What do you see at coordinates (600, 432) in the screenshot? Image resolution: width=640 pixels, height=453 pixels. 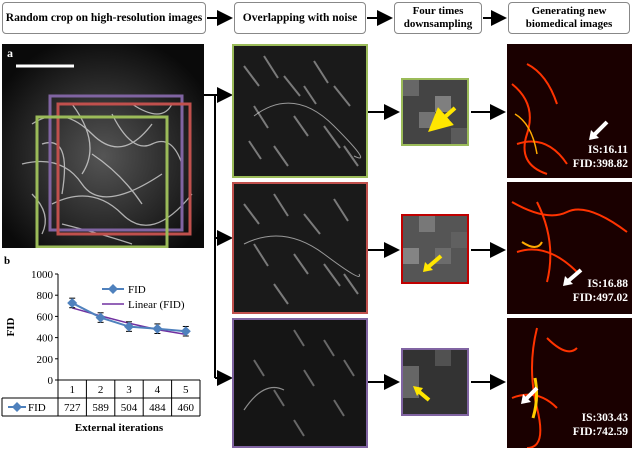 I see `fid-score-3: FID:742.59` at bounding box center [600, 432].